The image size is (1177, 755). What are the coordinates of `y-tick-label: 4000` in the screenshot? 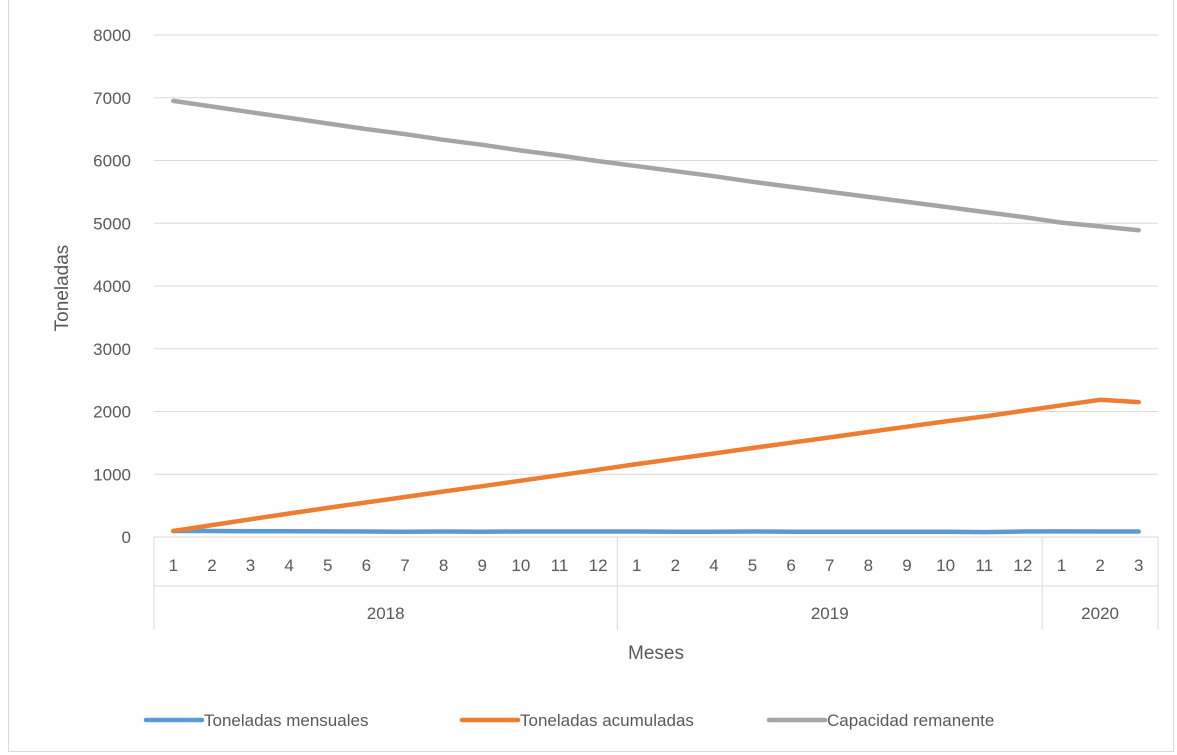 It's located at (112, 286).